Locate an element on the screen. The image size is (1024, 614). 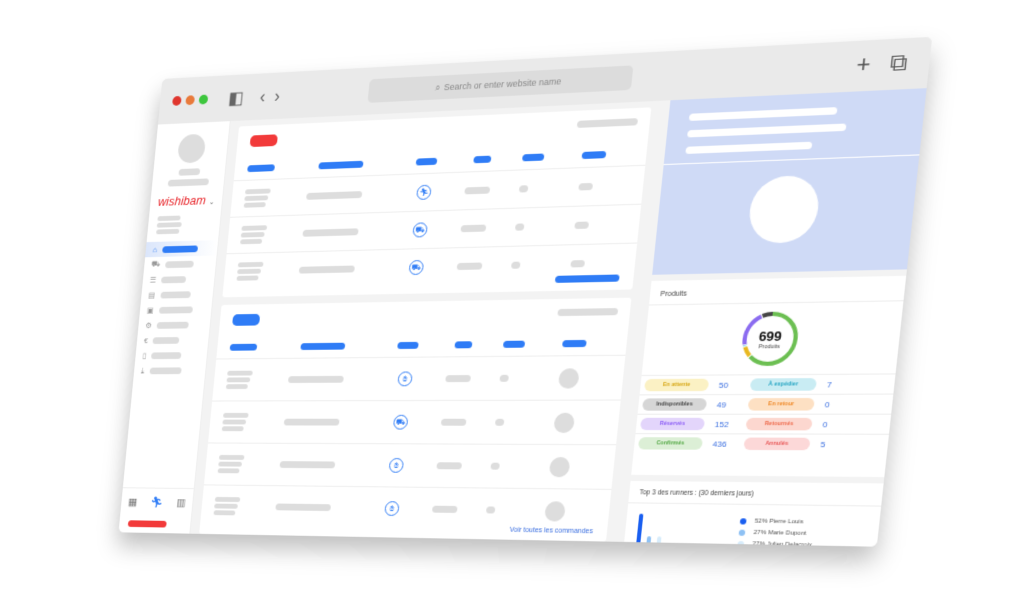
status-pill: Réservés is located at coordinates (672, 424).